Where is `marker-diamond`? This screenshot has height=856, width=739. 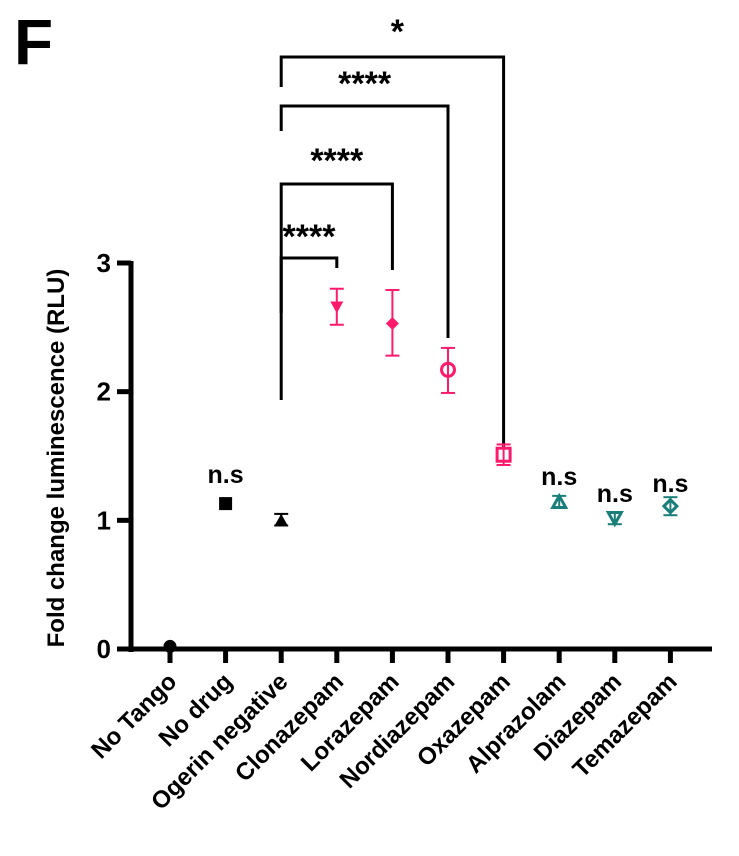
marker-diamond is located at coordinates (392, 323).